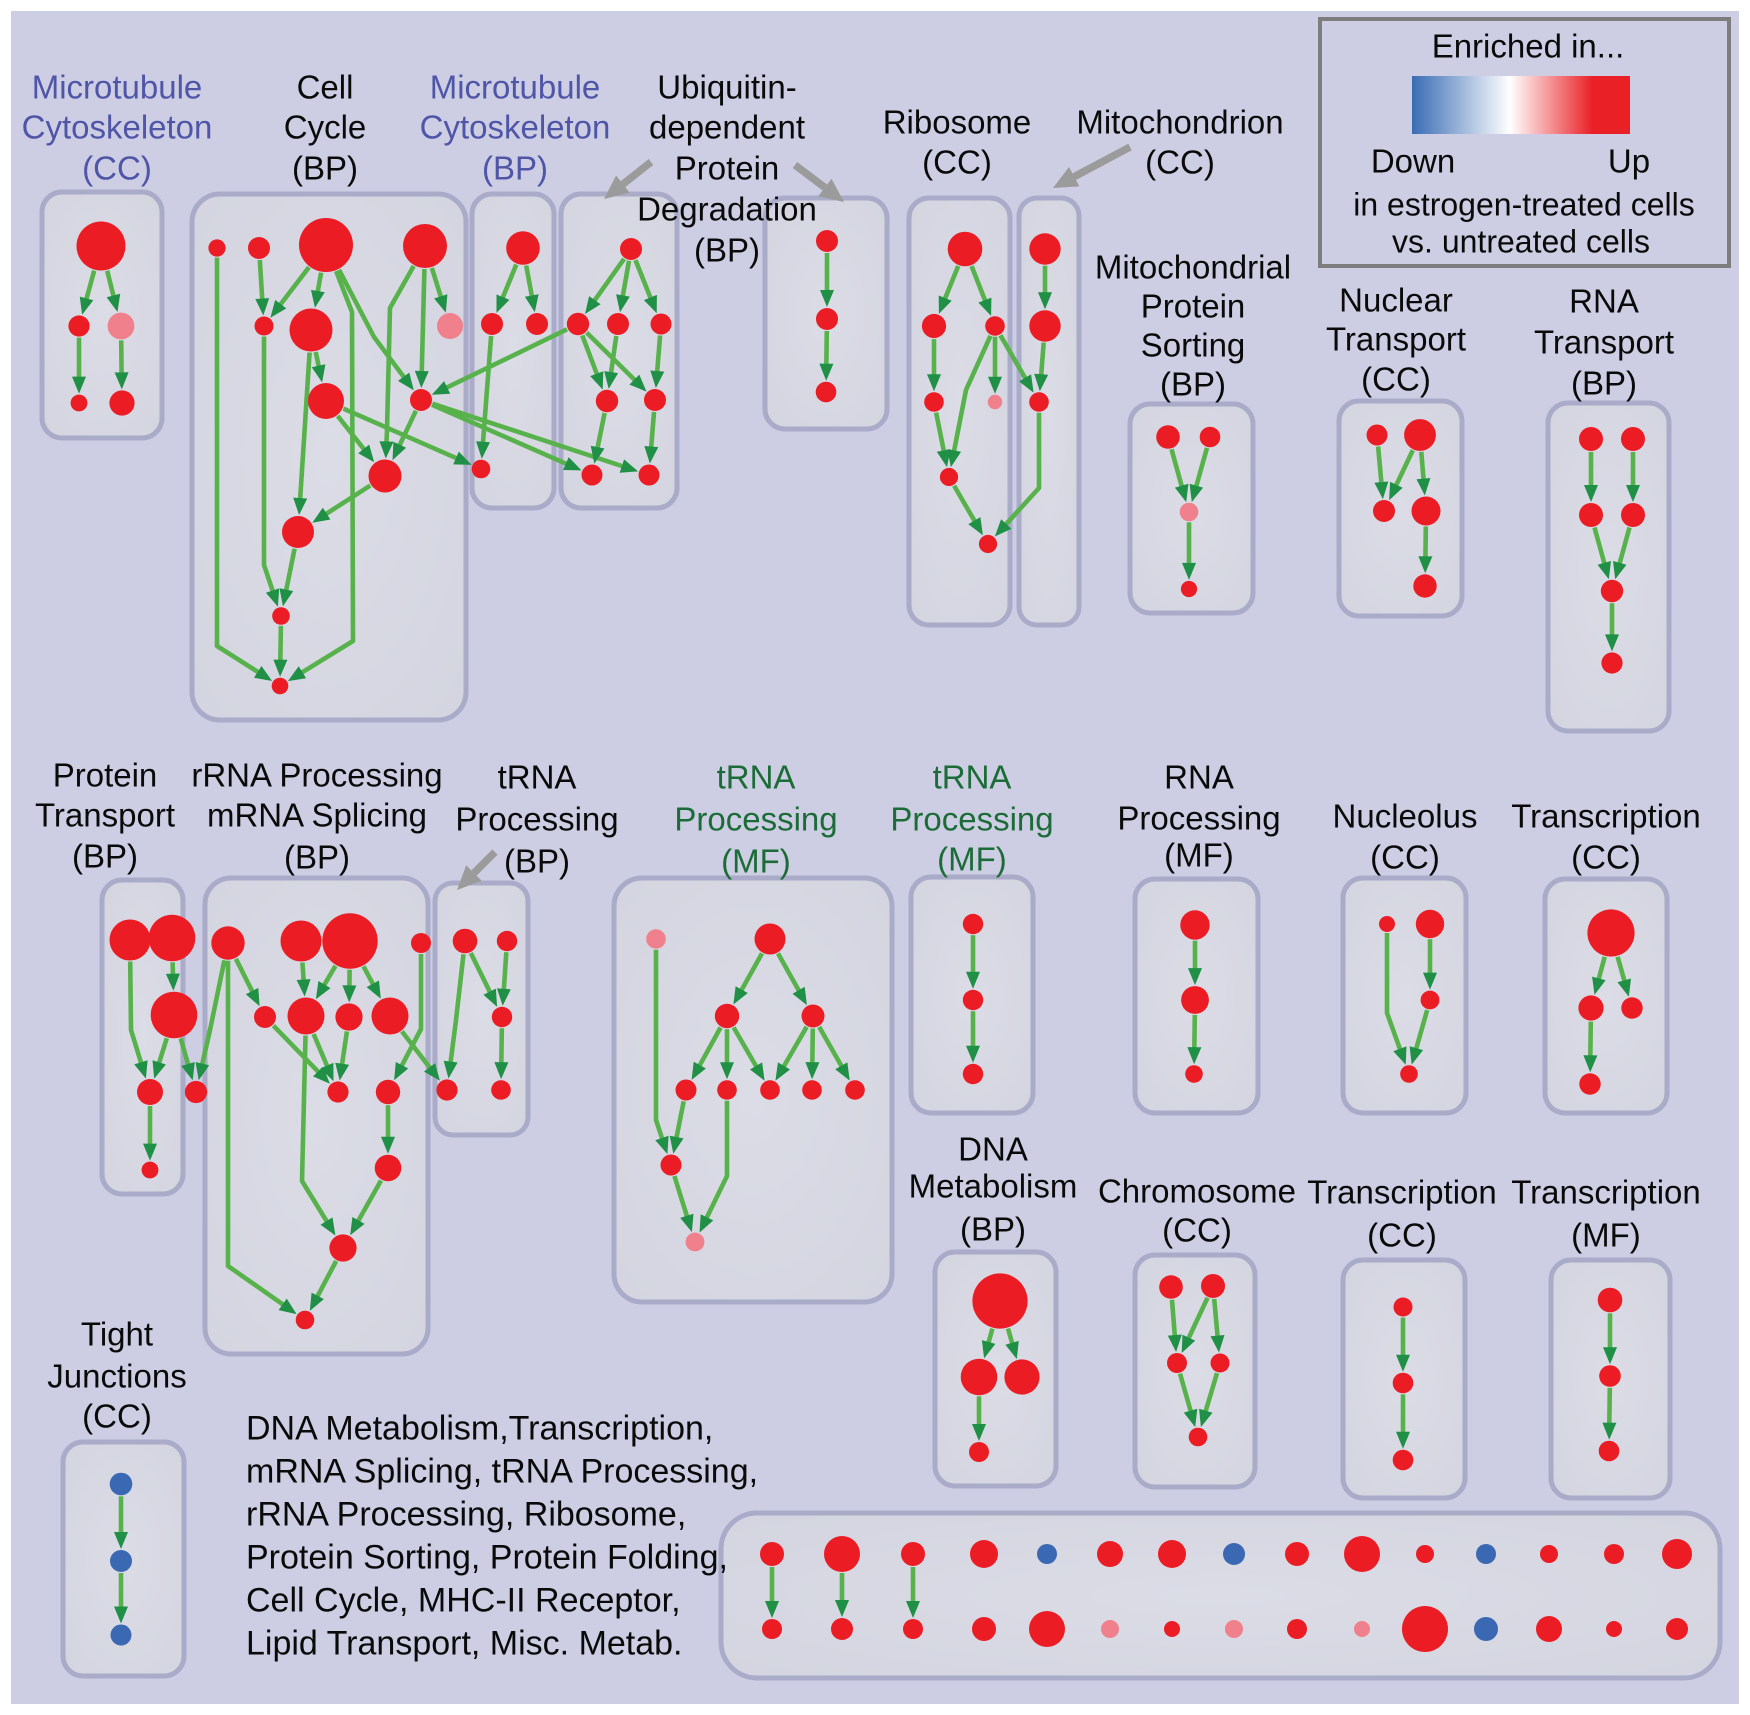  I want to click on svg-text: DNA, so click(993, 1149).